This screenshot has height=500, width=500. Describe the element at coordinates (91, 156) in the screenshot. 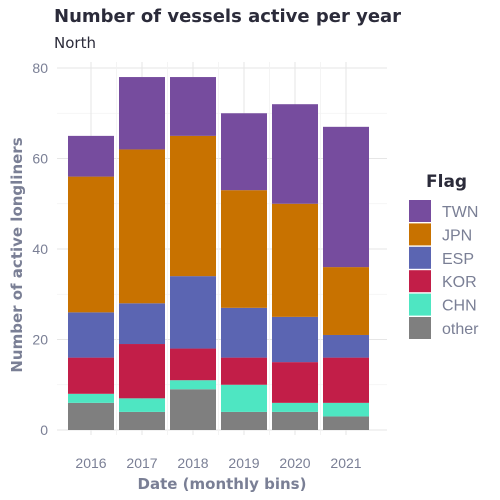

I see `bar-segment-twn-2016` at that location.